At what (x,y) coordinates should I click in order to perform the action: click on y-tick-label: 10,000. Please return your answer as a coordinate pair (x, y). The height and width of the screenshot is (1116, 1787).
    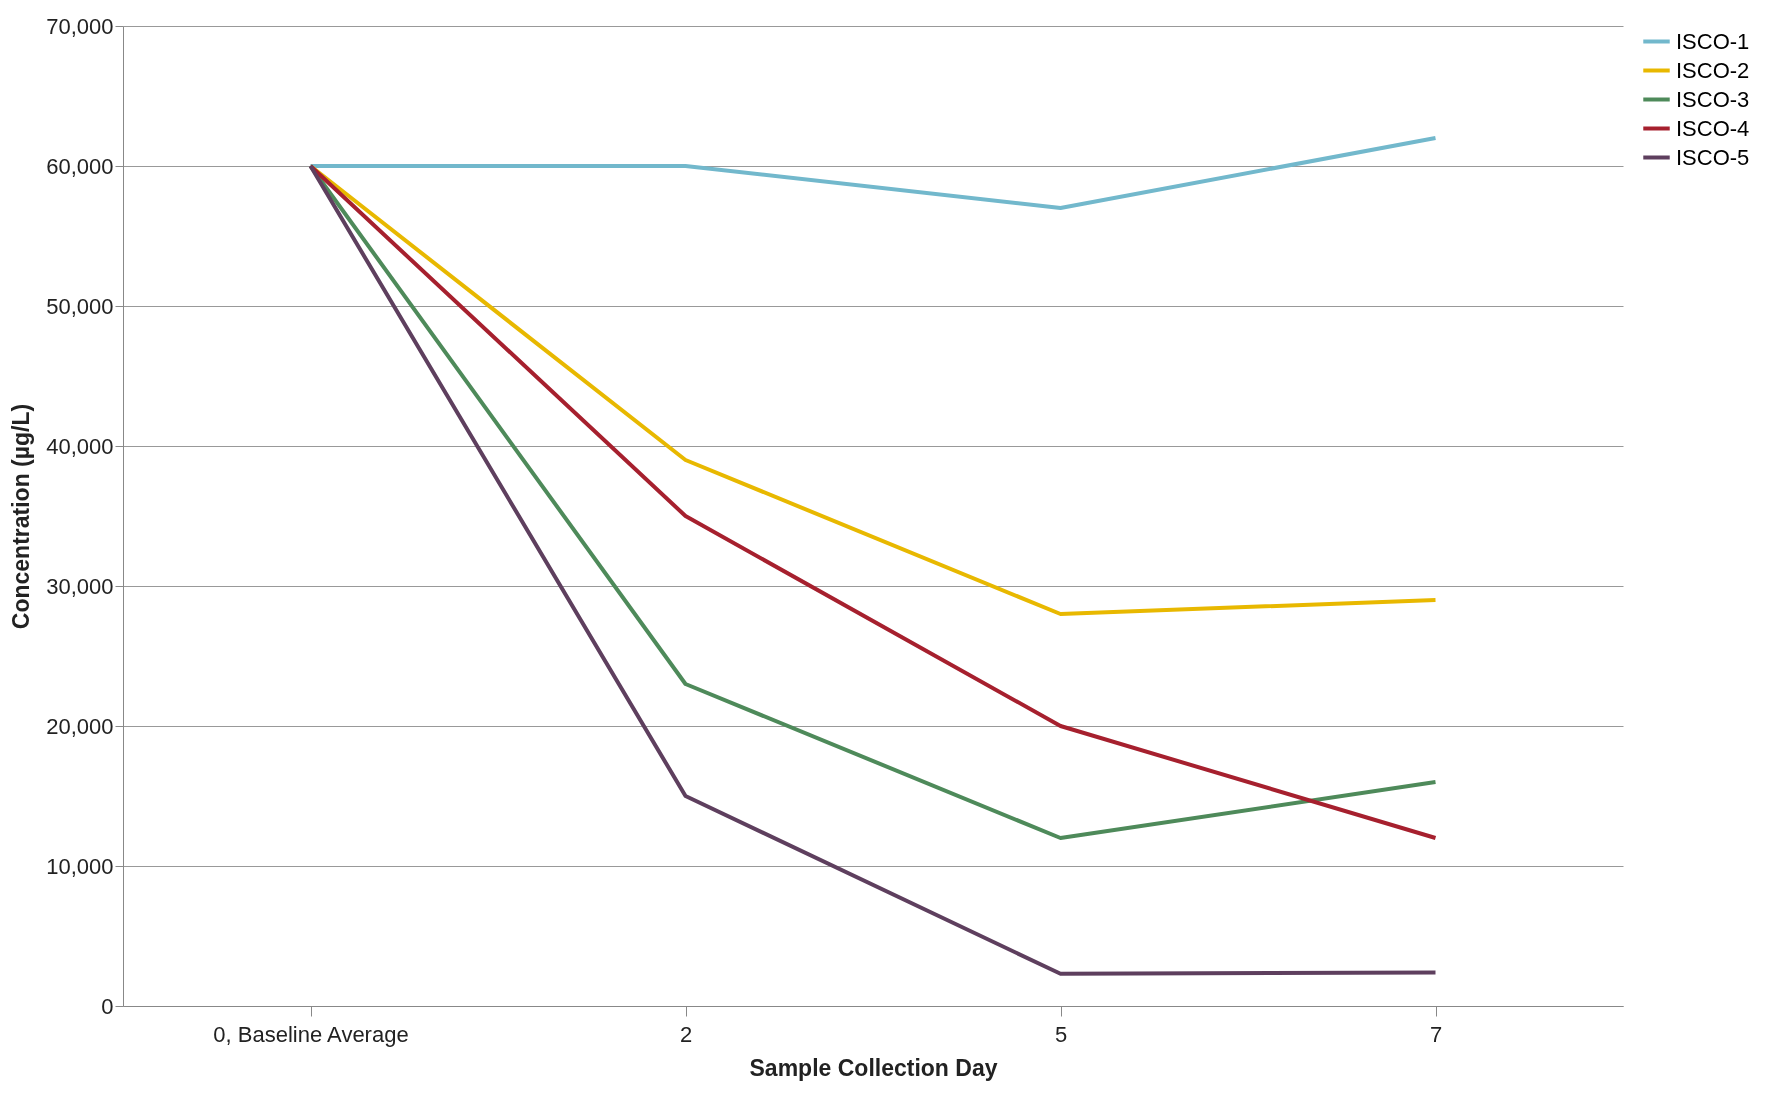
    Looking at the image, I should click on (80, 866).